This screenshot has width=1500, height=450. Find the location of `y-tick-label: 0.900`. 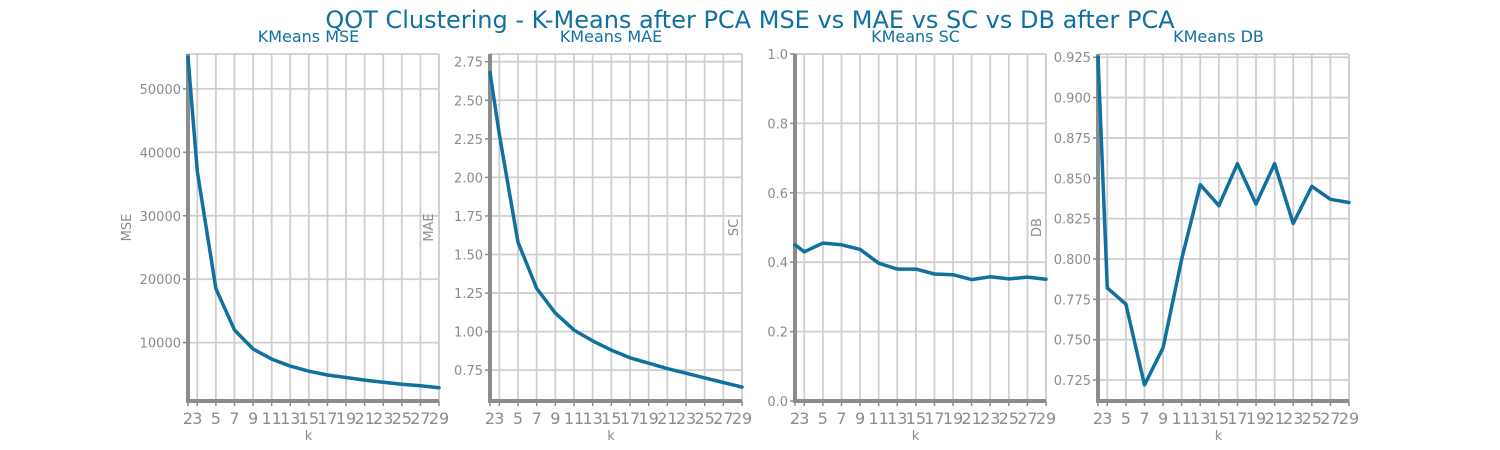

y-tick-label: 0.900 is located at coordinates (1072, 99).